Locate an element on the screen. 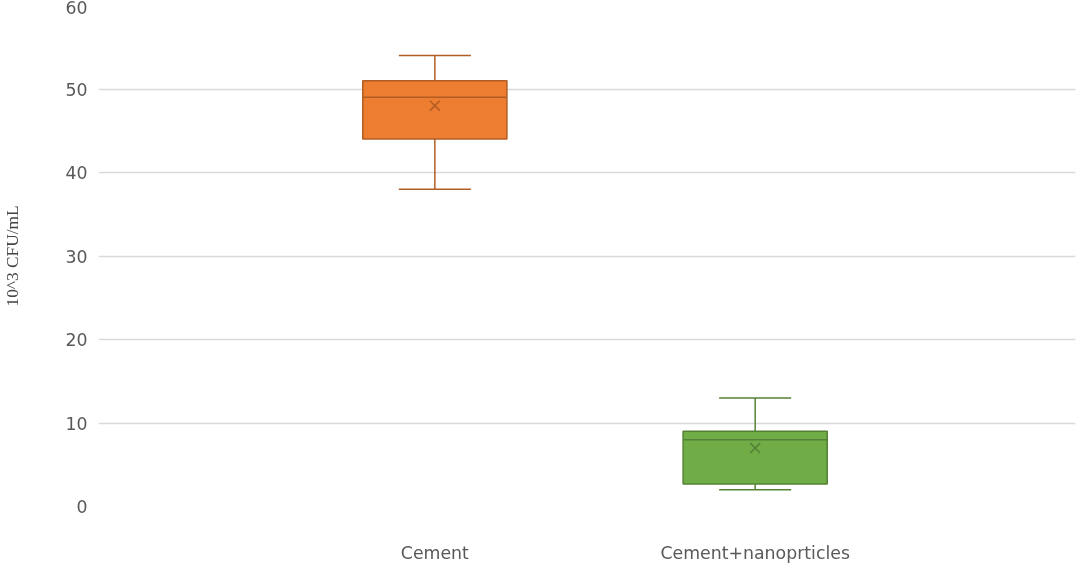  y-tick-label: 0 is located at coordinates (82, 507).